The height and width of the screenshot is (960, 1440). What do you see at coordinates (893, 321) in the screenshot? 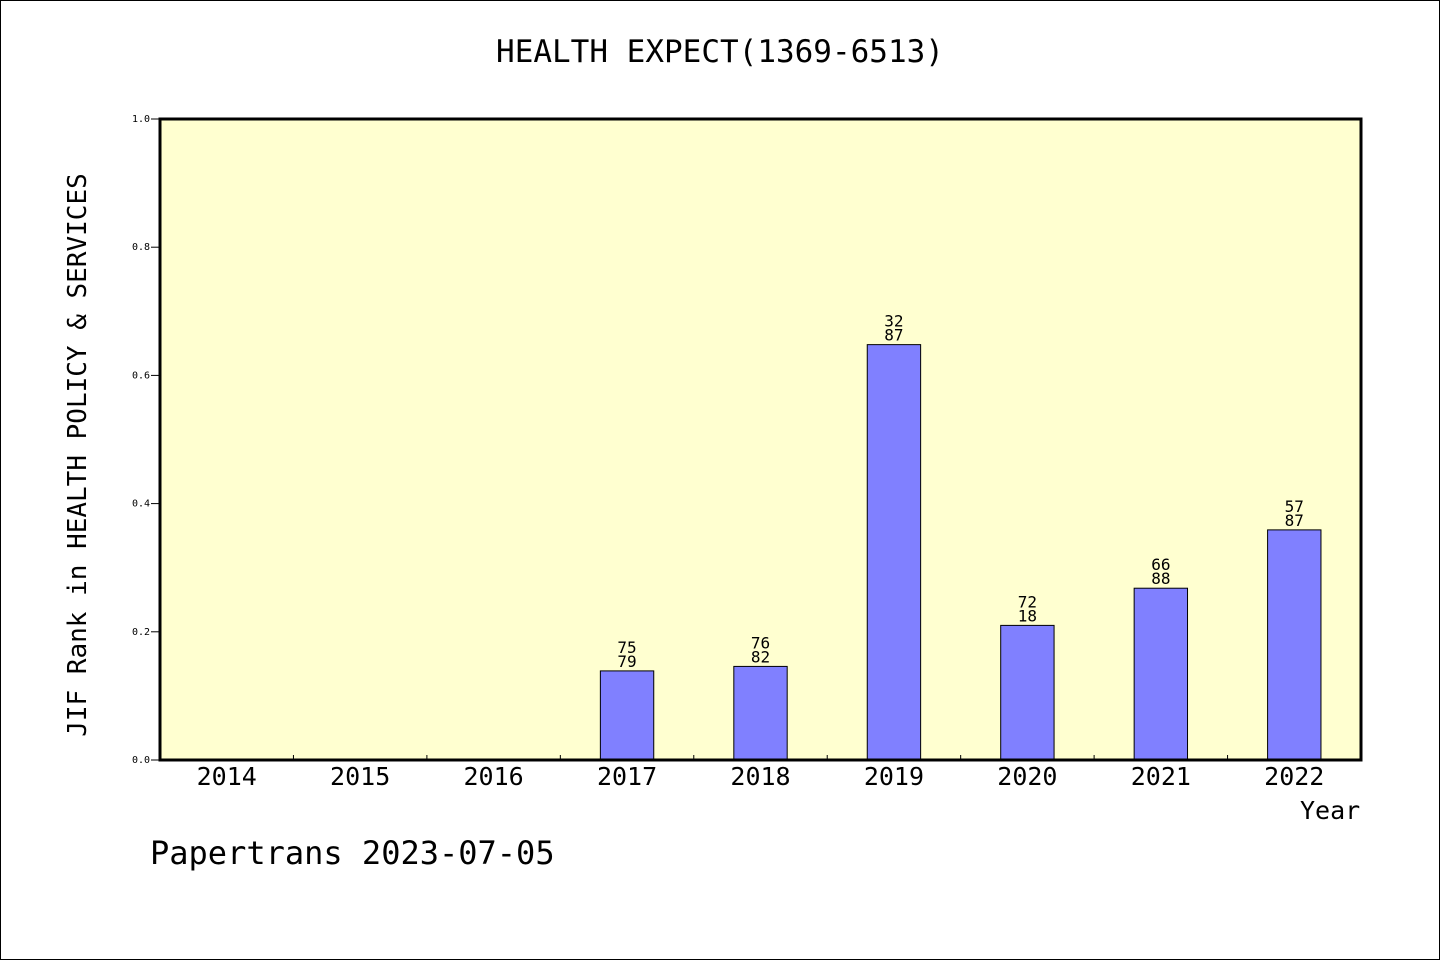
I see `bar-label-top: 32` at bounding box center [893, 321].